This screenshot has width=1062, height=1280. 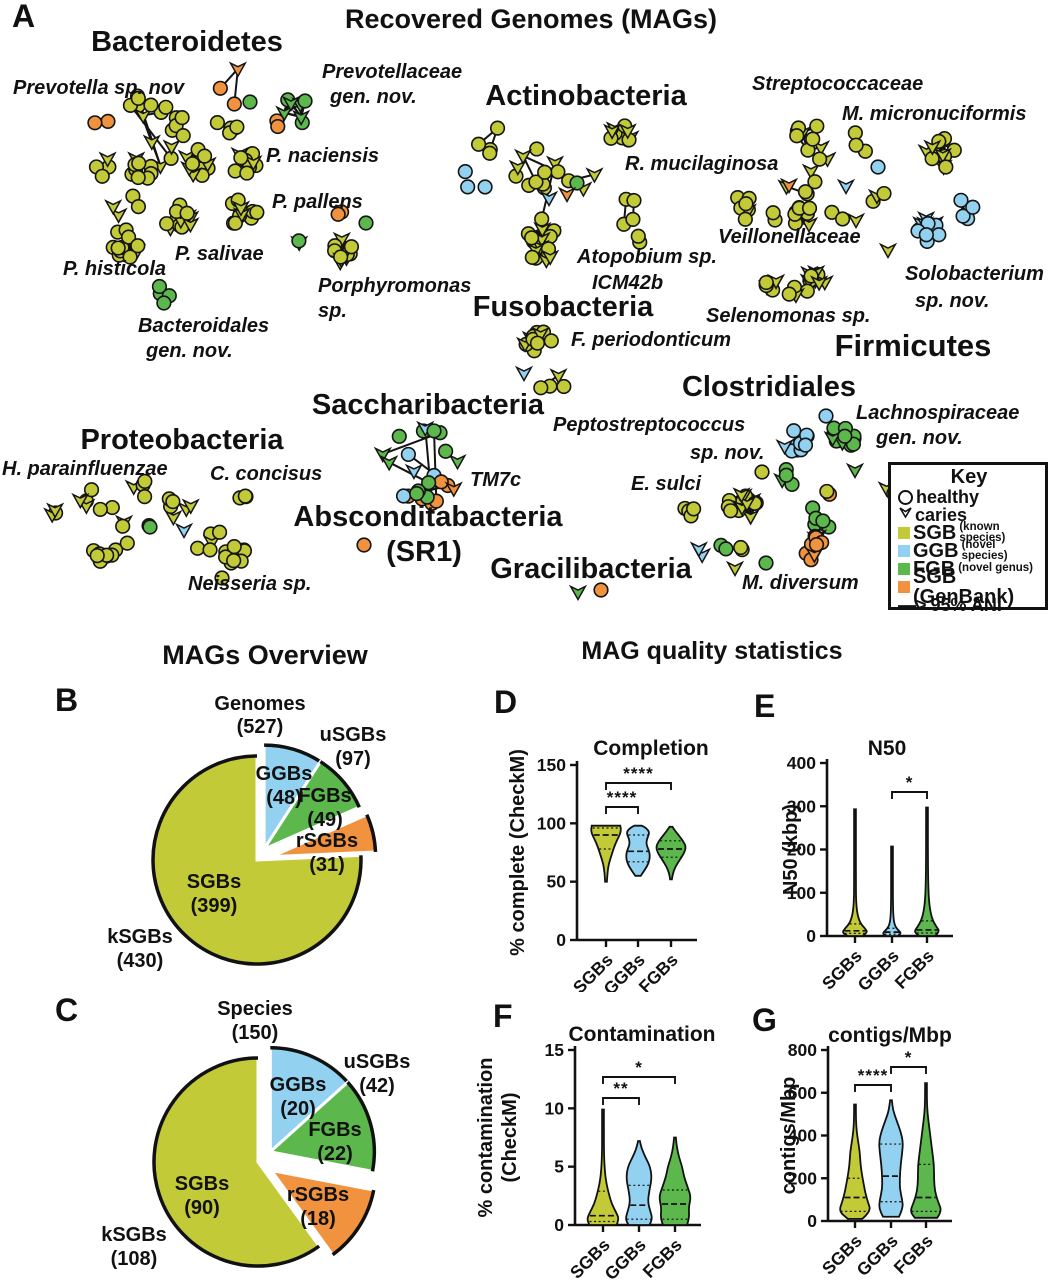 I want to click on pie-label: GGBs, so click(x=298, y=1085).